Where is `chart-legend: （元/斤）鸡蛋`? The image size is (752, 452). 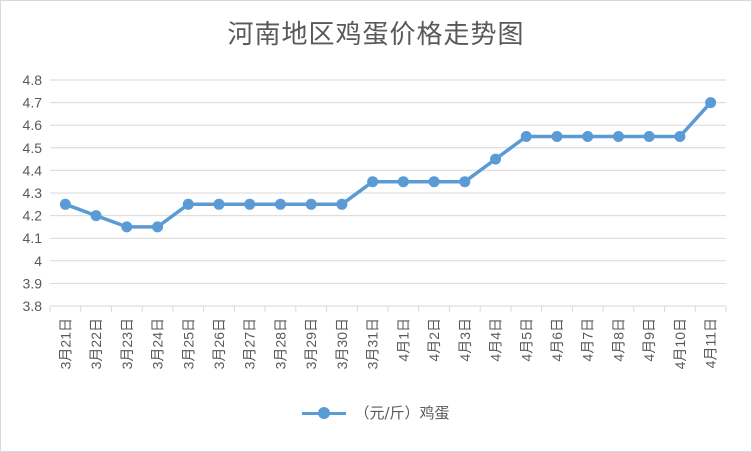 chart-legend: （元/斤）鸡蛋 is located at coordinates (376, 412).